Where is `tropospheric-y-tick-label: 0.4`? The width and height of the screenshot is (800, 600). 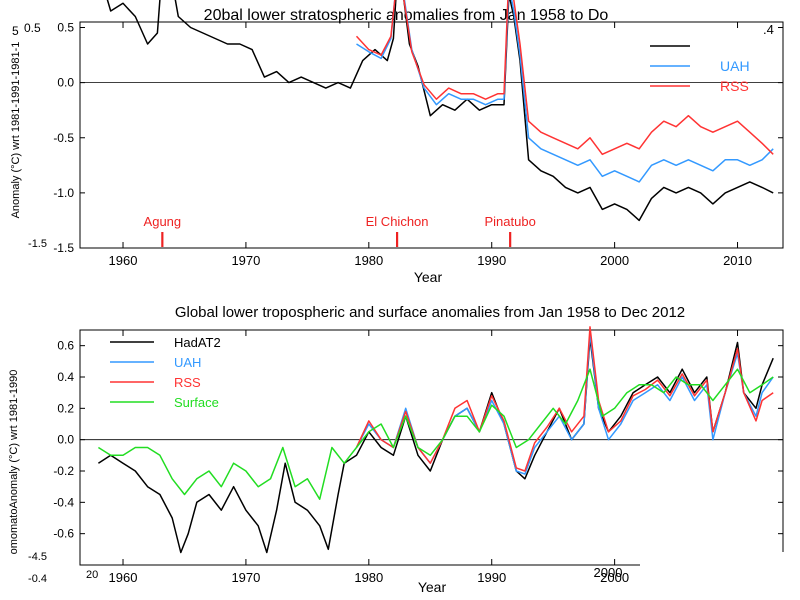
tropospheric-y-tick-label: 0.4 is located at coordinates (65, 377).